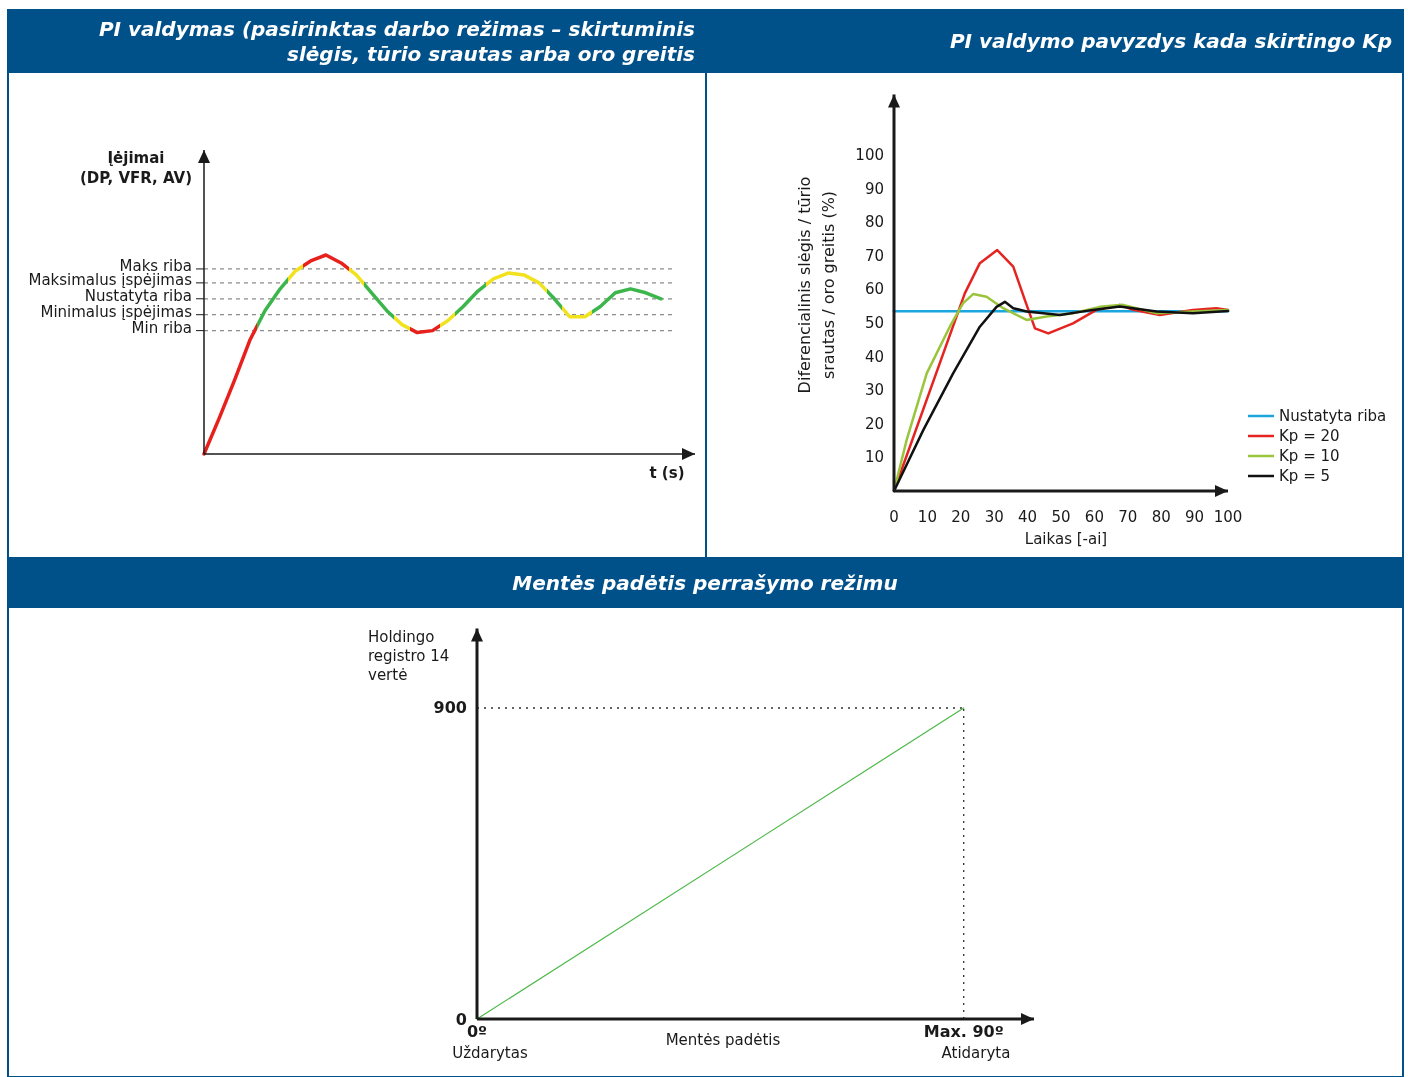 The width and height of the screenshot is (1408, 1077). What do you see at coordinates (1309, 436) in the screenshot?
I see `legend-label: Kp = 20` at bounding box center [1309, 436].